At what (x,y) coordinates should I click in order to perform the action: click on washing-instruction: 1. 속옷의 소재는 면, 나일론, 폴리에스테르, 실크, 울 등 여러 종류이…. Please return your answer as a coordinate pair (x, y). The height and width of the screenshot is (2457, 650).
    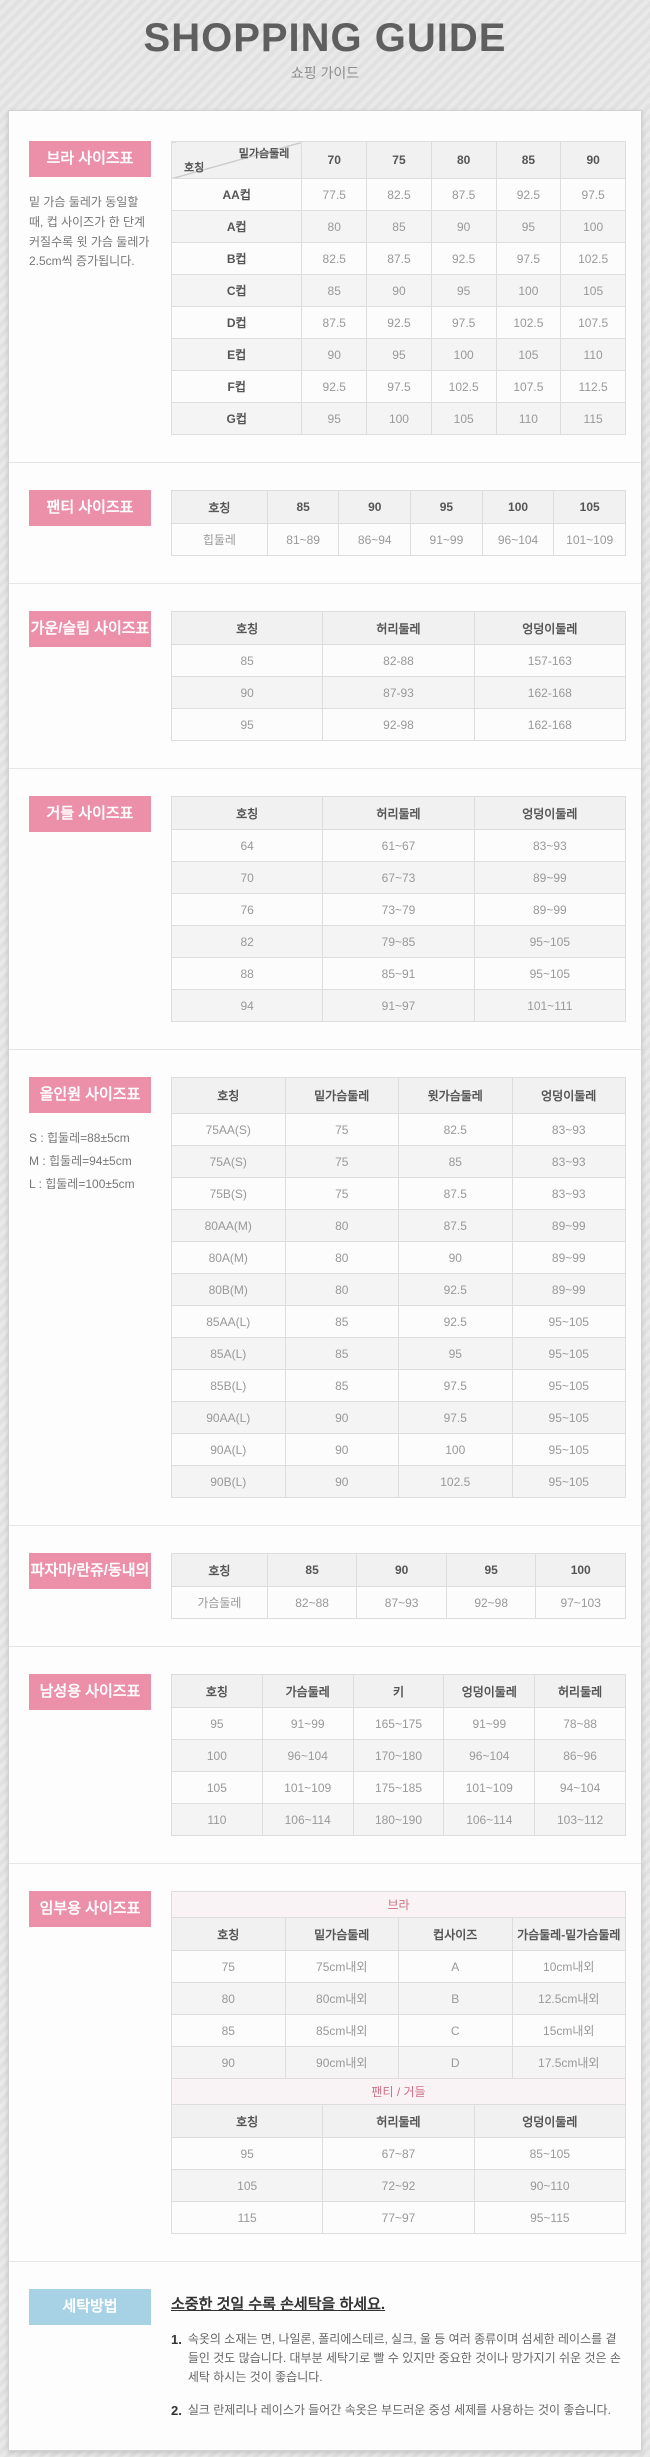
    Looking at the image, I should click on (396, 2358).